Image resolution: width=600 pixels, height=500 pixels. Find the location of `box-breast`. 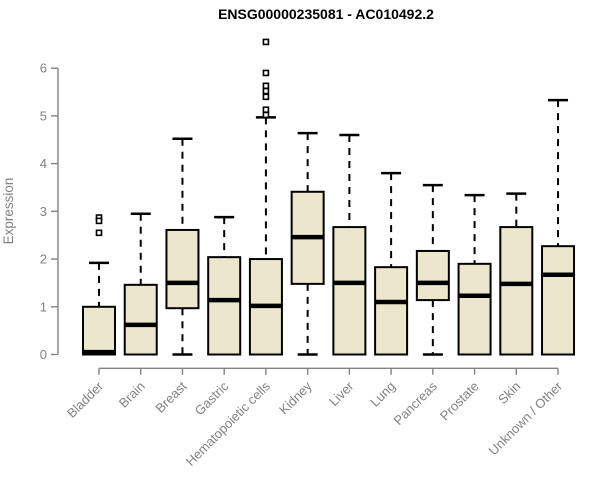

box-breast is located at coordinates (182, 246).